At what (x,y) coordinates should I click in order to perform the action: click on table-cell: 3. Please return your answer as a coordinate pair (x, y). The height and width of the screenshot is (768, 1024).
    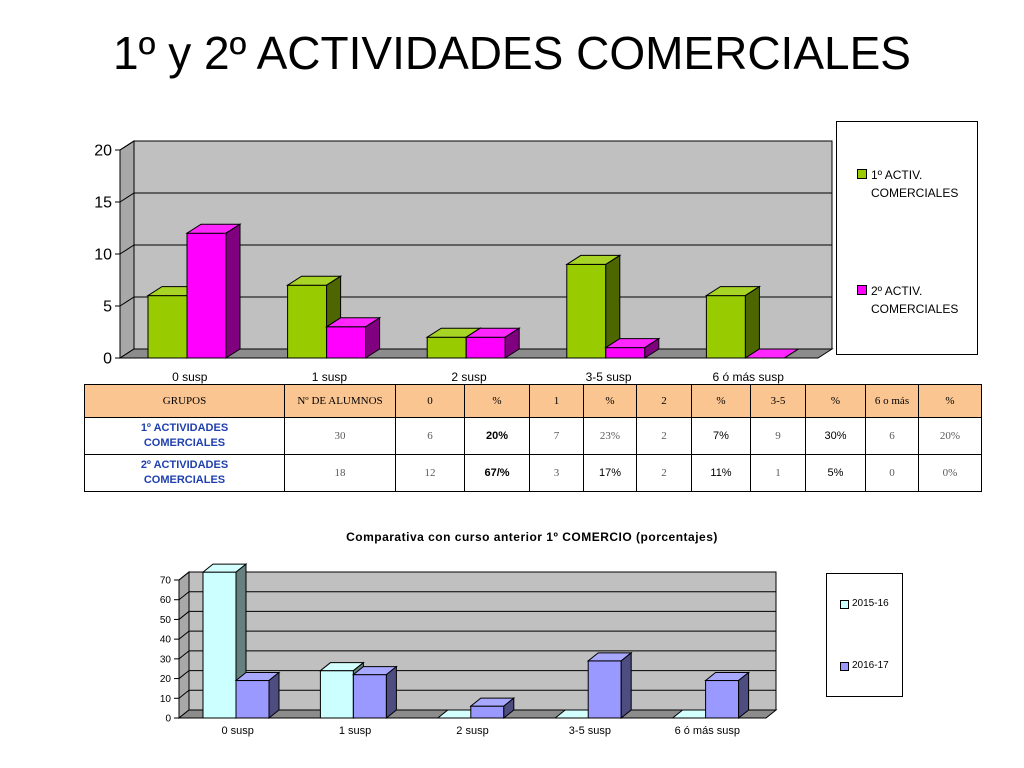
    Looking at the image, I should click on (556, 473).